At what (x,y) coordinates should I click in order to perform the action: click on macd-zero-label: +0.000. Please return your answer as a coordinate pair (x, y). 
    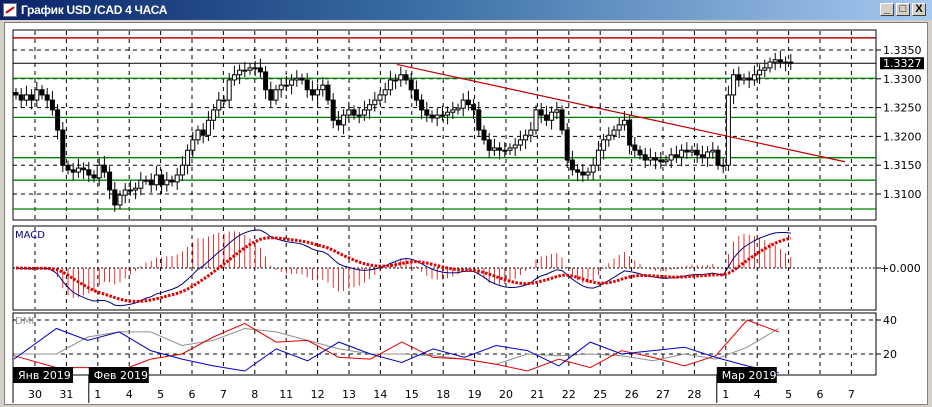
    Looking at the image, I should click on (900, 268).